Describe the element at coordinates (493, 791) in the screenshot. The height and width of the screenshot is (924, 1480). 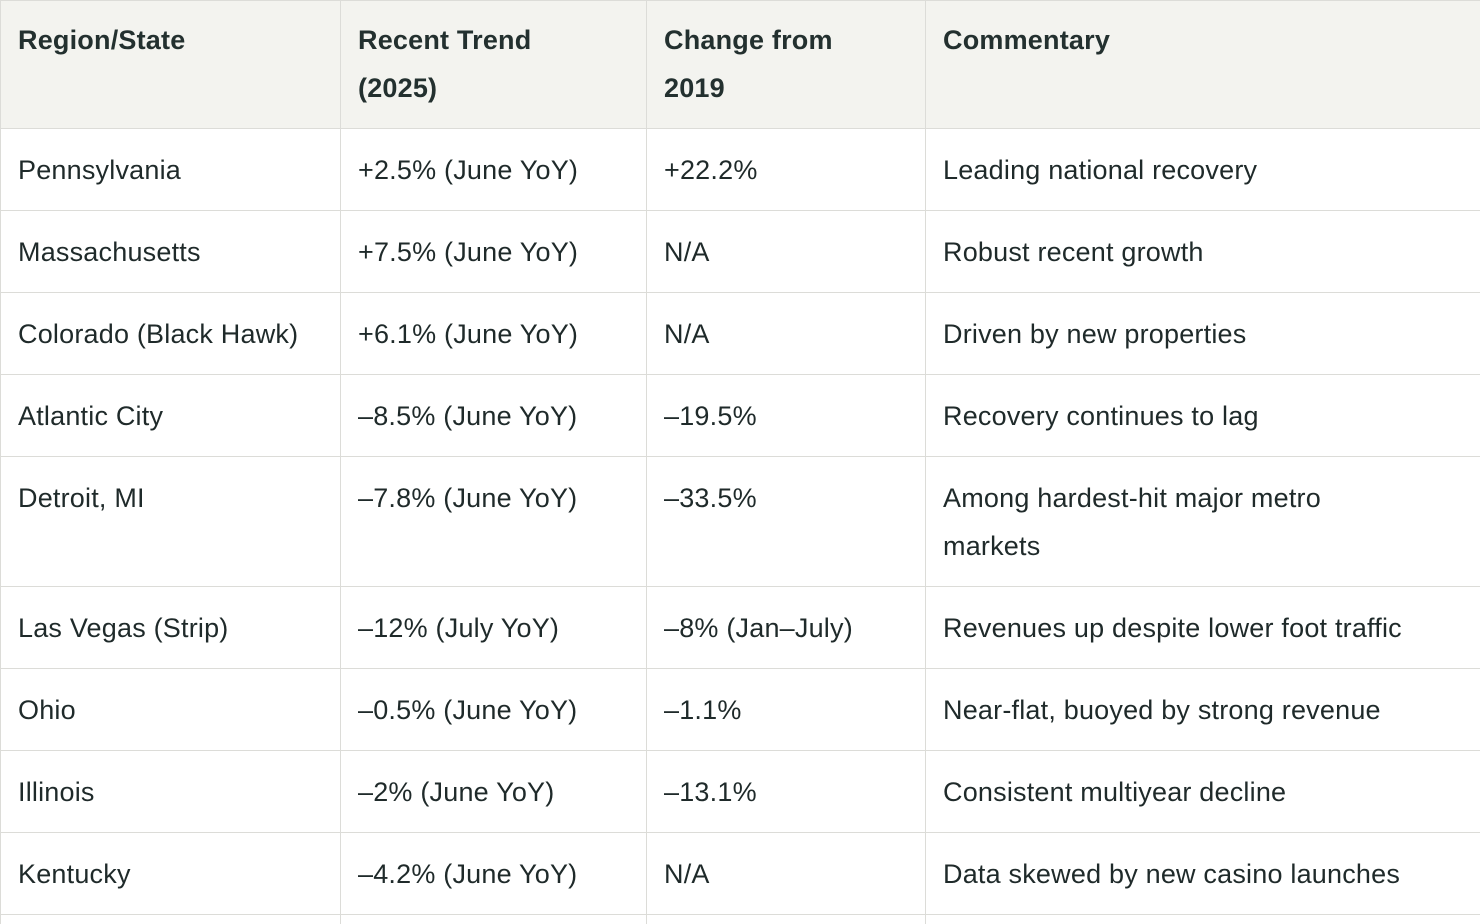
I see `cell-recent-trend: –2% (June YoY)` at that location.